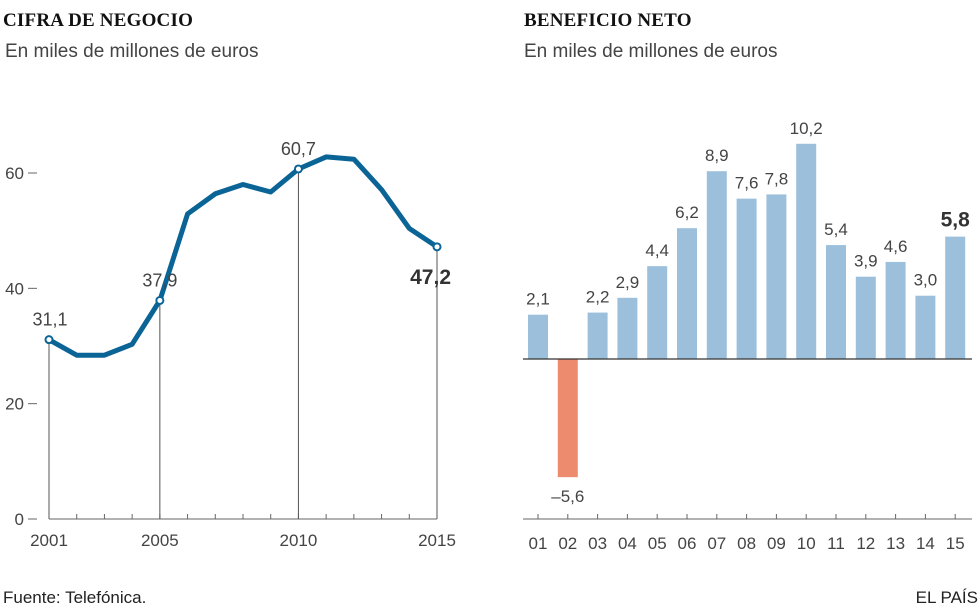 This screenshot has height=613, width=980. What do you see at coordinates (956, 220) in the screenshot?
I see `bar-value-label: 5,8` at bounding box center [956, 220].